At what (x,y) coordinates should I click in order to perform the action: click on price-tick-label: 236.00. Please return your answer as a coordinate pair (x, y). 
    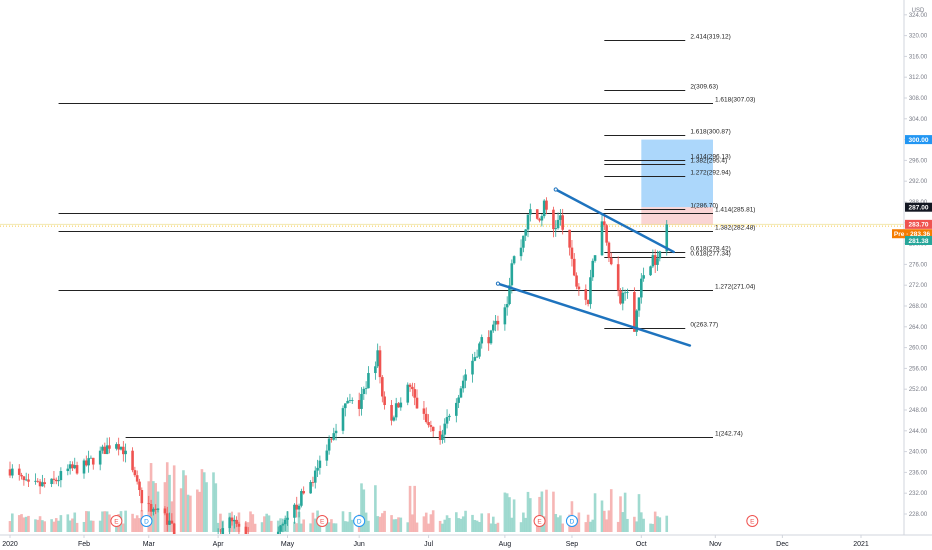
    Looking at the image, I should click on (918, 473).